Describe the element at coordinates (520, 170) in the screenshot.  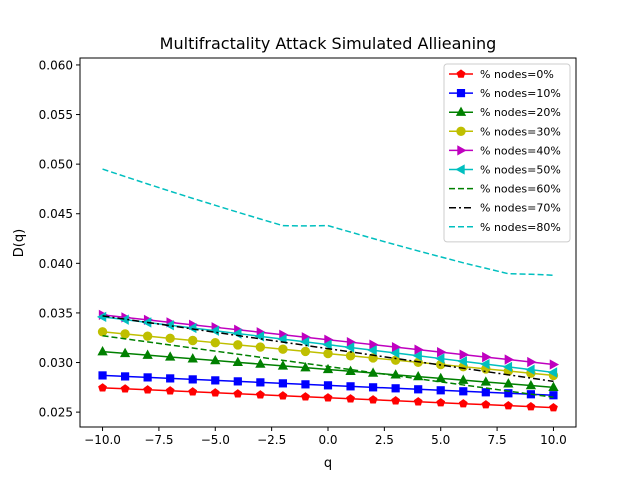
I see `legend-label: % nodes=50%` at that location.